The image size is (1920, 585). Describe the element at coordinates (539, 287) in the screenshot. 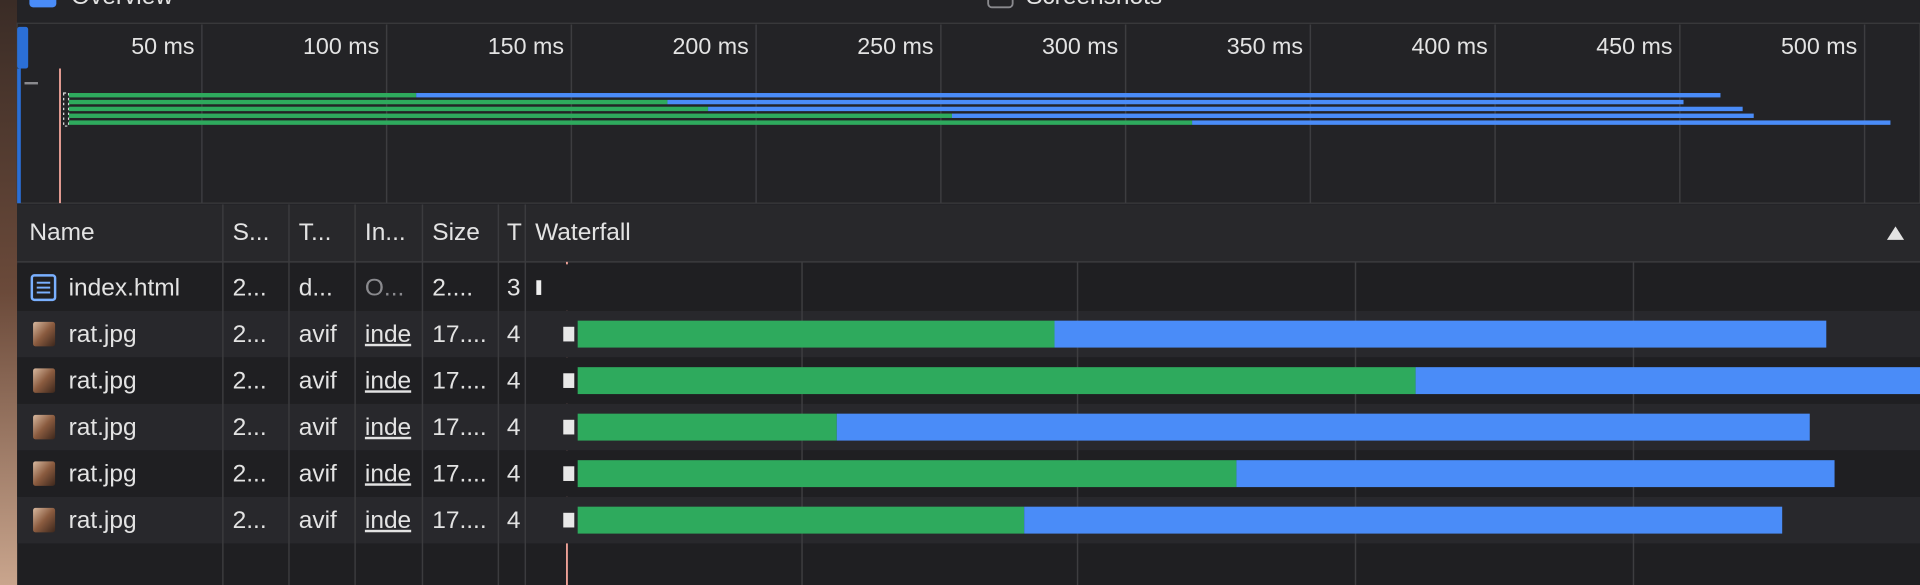

I see `document-request-marker` at that location.